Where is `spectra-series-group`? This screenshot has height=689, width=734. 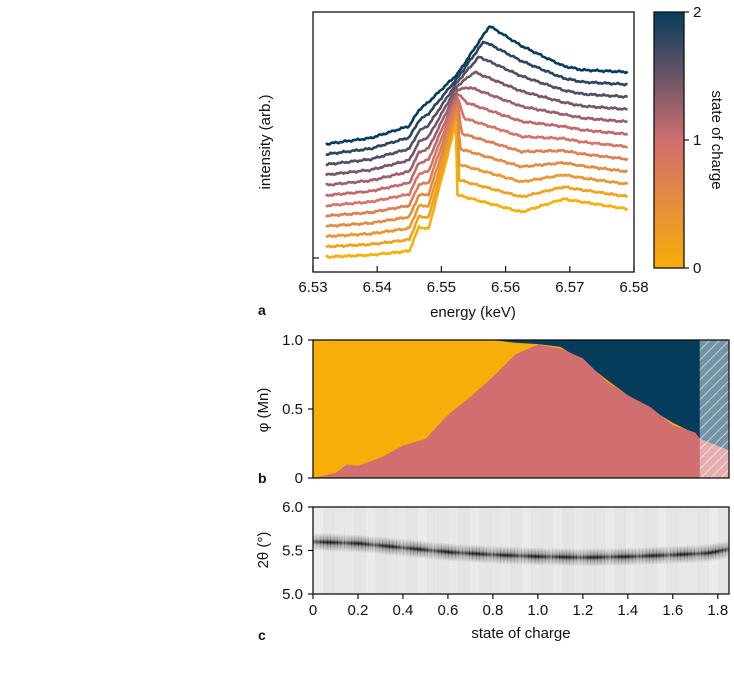 spectra-series-group is located at coordinates (476, 142).